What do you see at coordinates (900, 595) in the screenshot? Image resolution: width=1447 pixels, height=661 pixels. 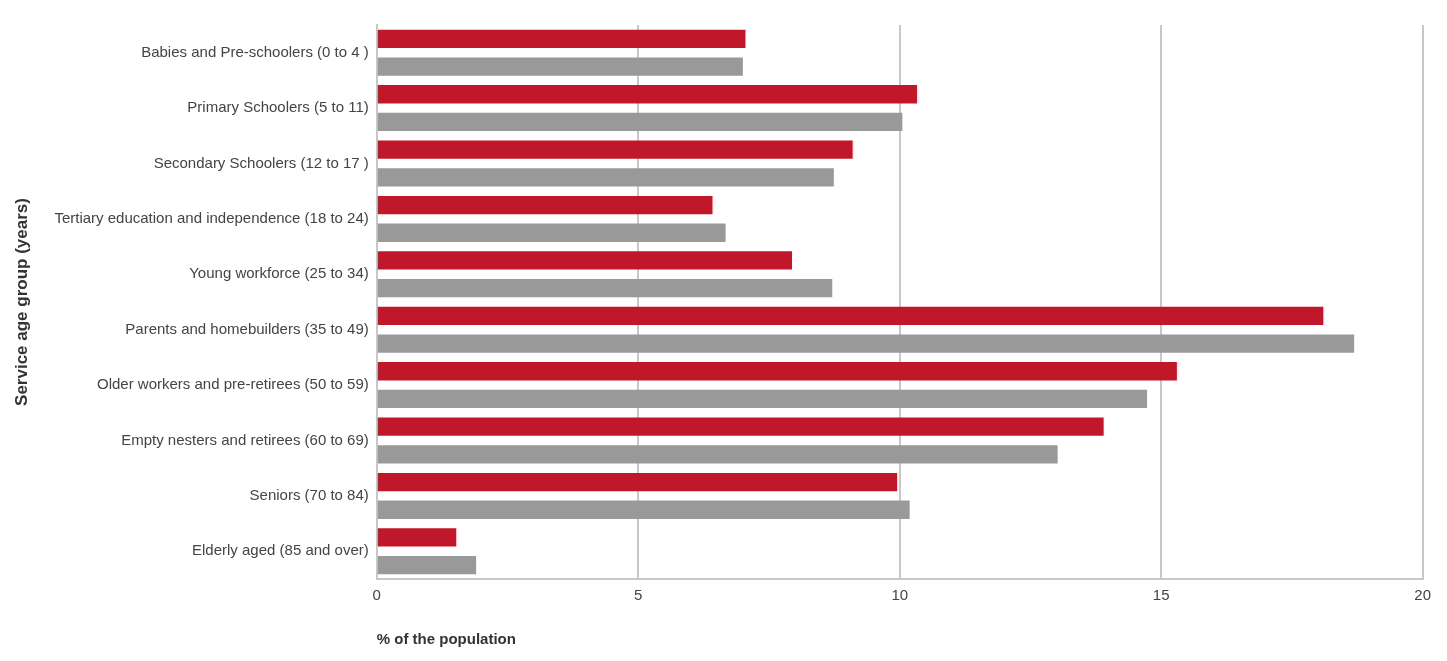 I see `x-tick-label: 10` at bounding box center [900, 595].